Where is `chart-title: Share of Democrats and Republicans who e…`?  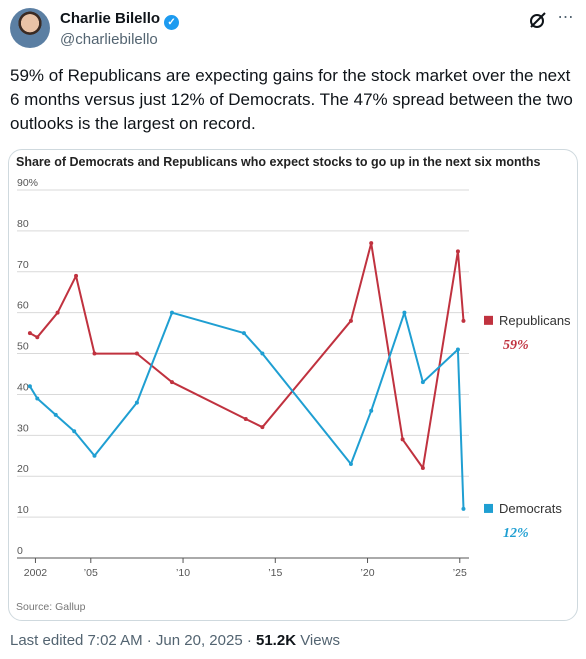 chart-title: Share of Democrats and Republicans who e… is located at coordinates (278, 162).